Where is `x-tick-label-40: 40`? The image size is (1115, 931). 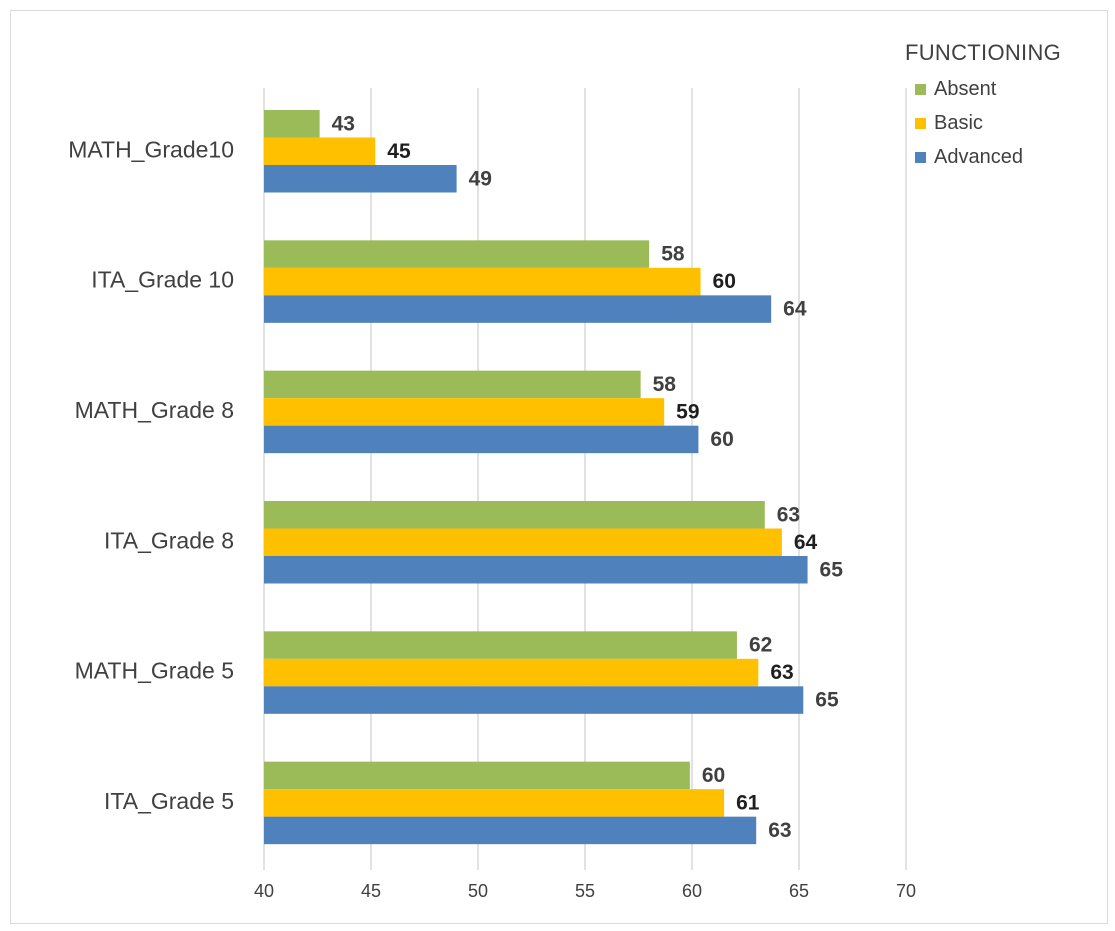 x-tick-label-40: 40 is located at coordinates (264, 891).